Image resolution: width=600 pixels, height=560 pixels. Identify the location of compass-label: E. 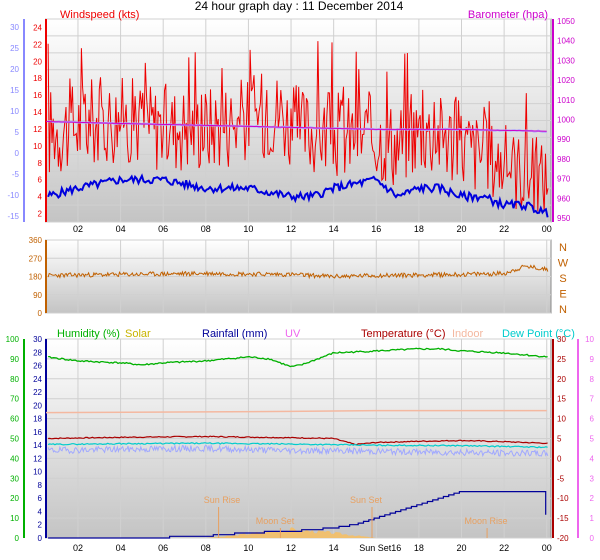
(562, 295).